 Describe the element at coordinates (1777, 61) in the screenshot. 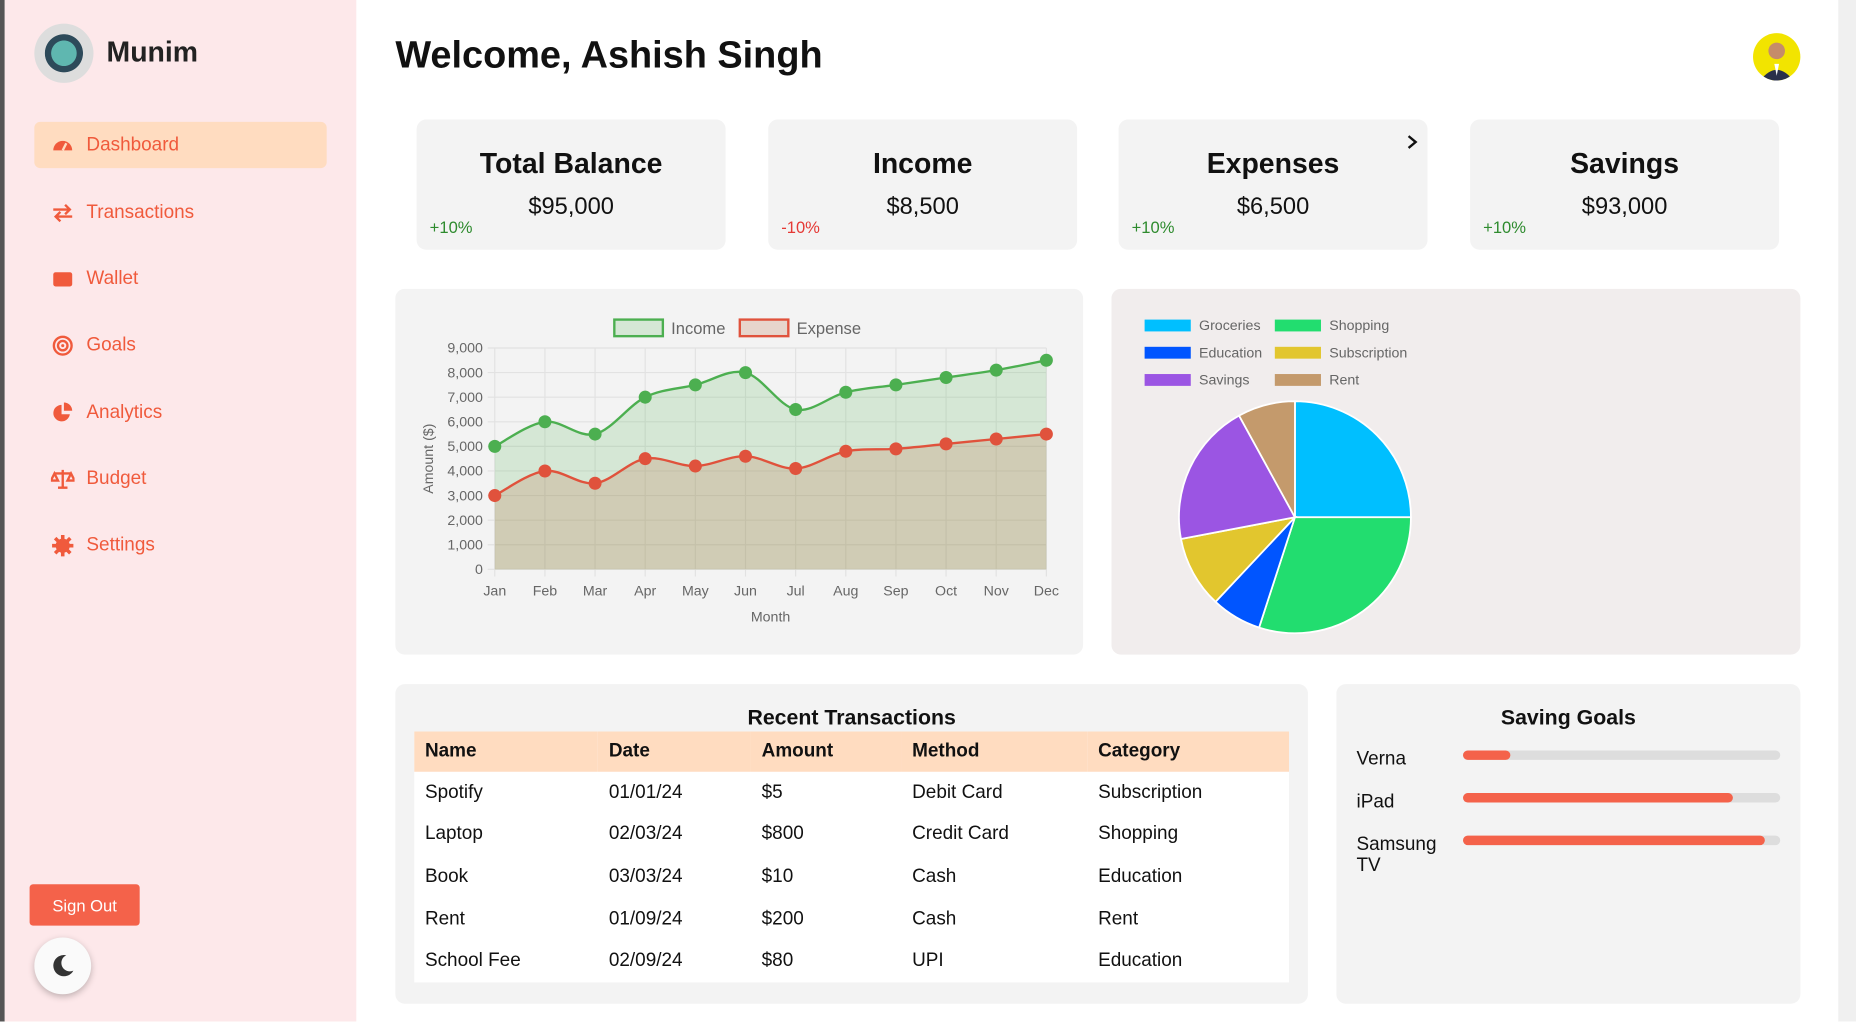

I see `avatar-image` at that location.